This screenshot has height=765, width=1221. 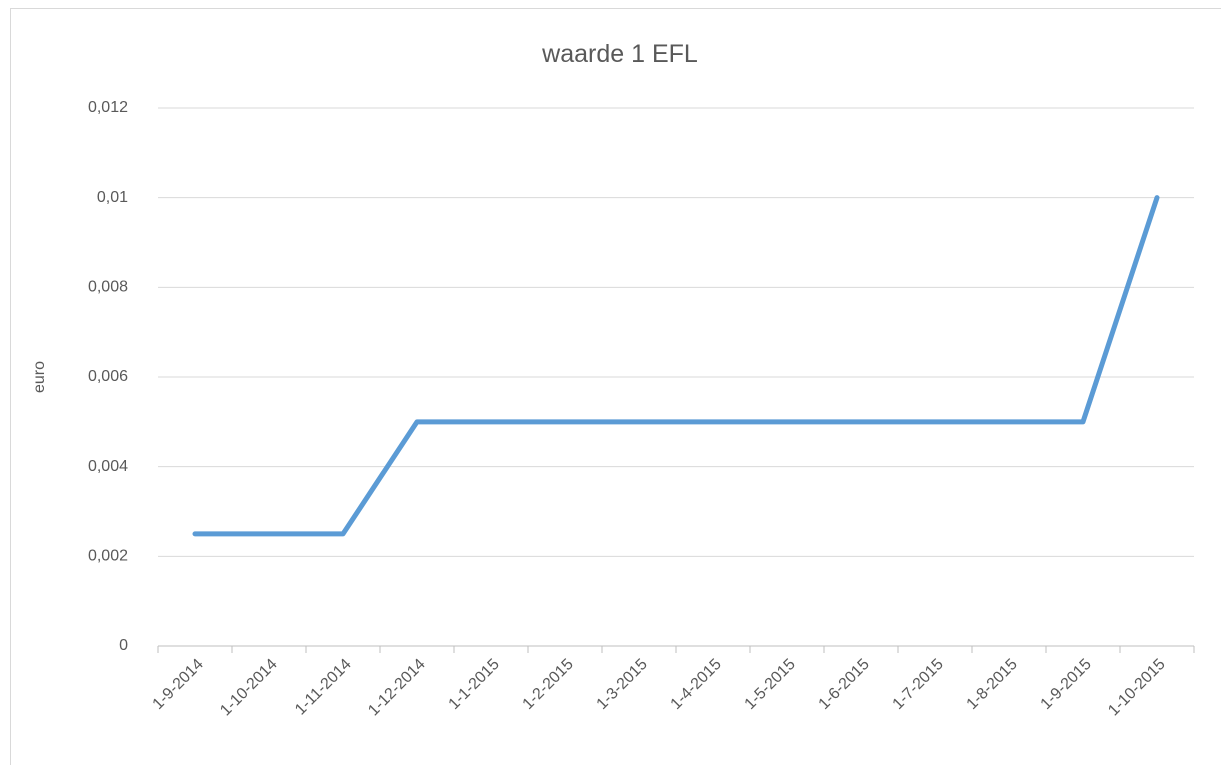 What do you see at coordinates (39, 377) in the screenshot?
I see `y-axis-label: euro` at bounding box center [39, 377].